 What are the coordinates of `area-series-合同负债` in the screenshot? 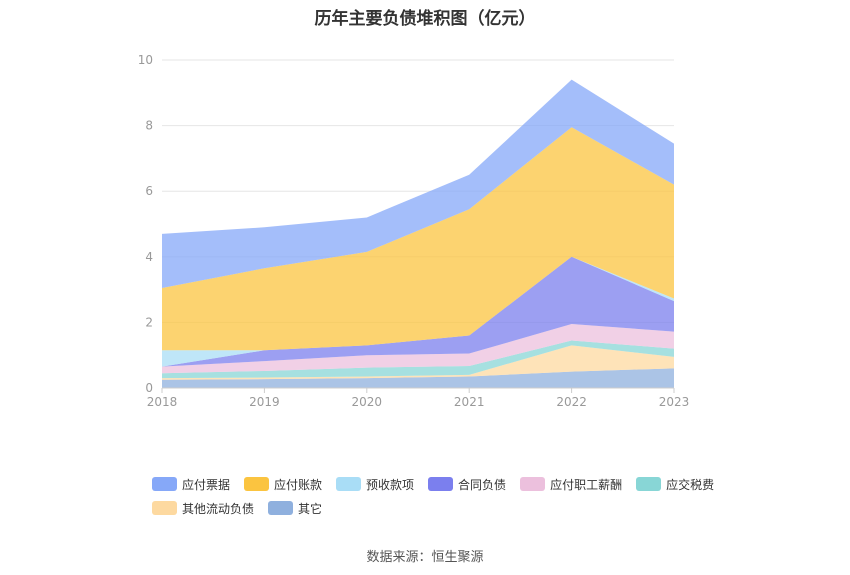 It's located at (418, 311).